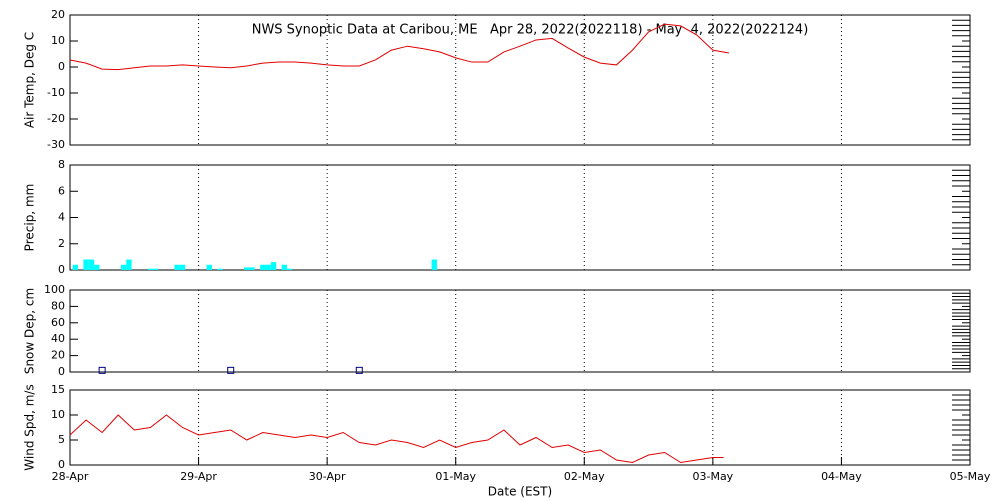 This screenshot has width=1000, height=500. Describe the element at coordinates (584, 476) in the screenshot. I see `x-tick-label: 02-May` at that location.